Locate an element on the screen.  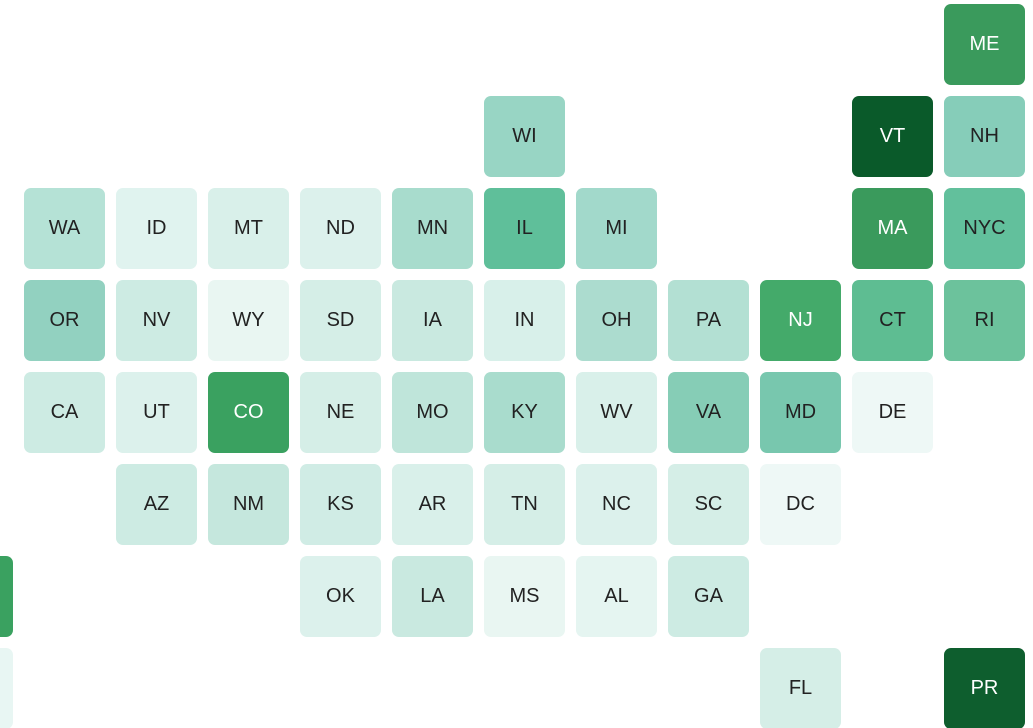
state-tile: LA is located at coordinates (432, 596).